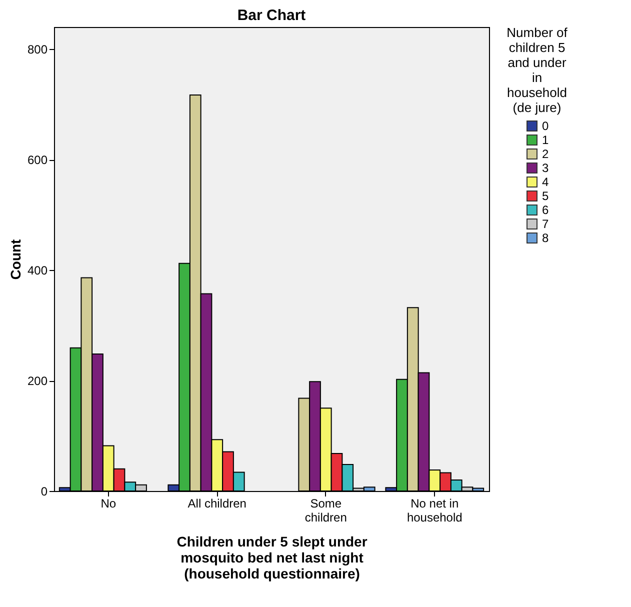 This screenshot has height=607, width=631. Describe the element at coordinates (44, 491) in the screenshot. I see `y-tick-label: 0` at that location.